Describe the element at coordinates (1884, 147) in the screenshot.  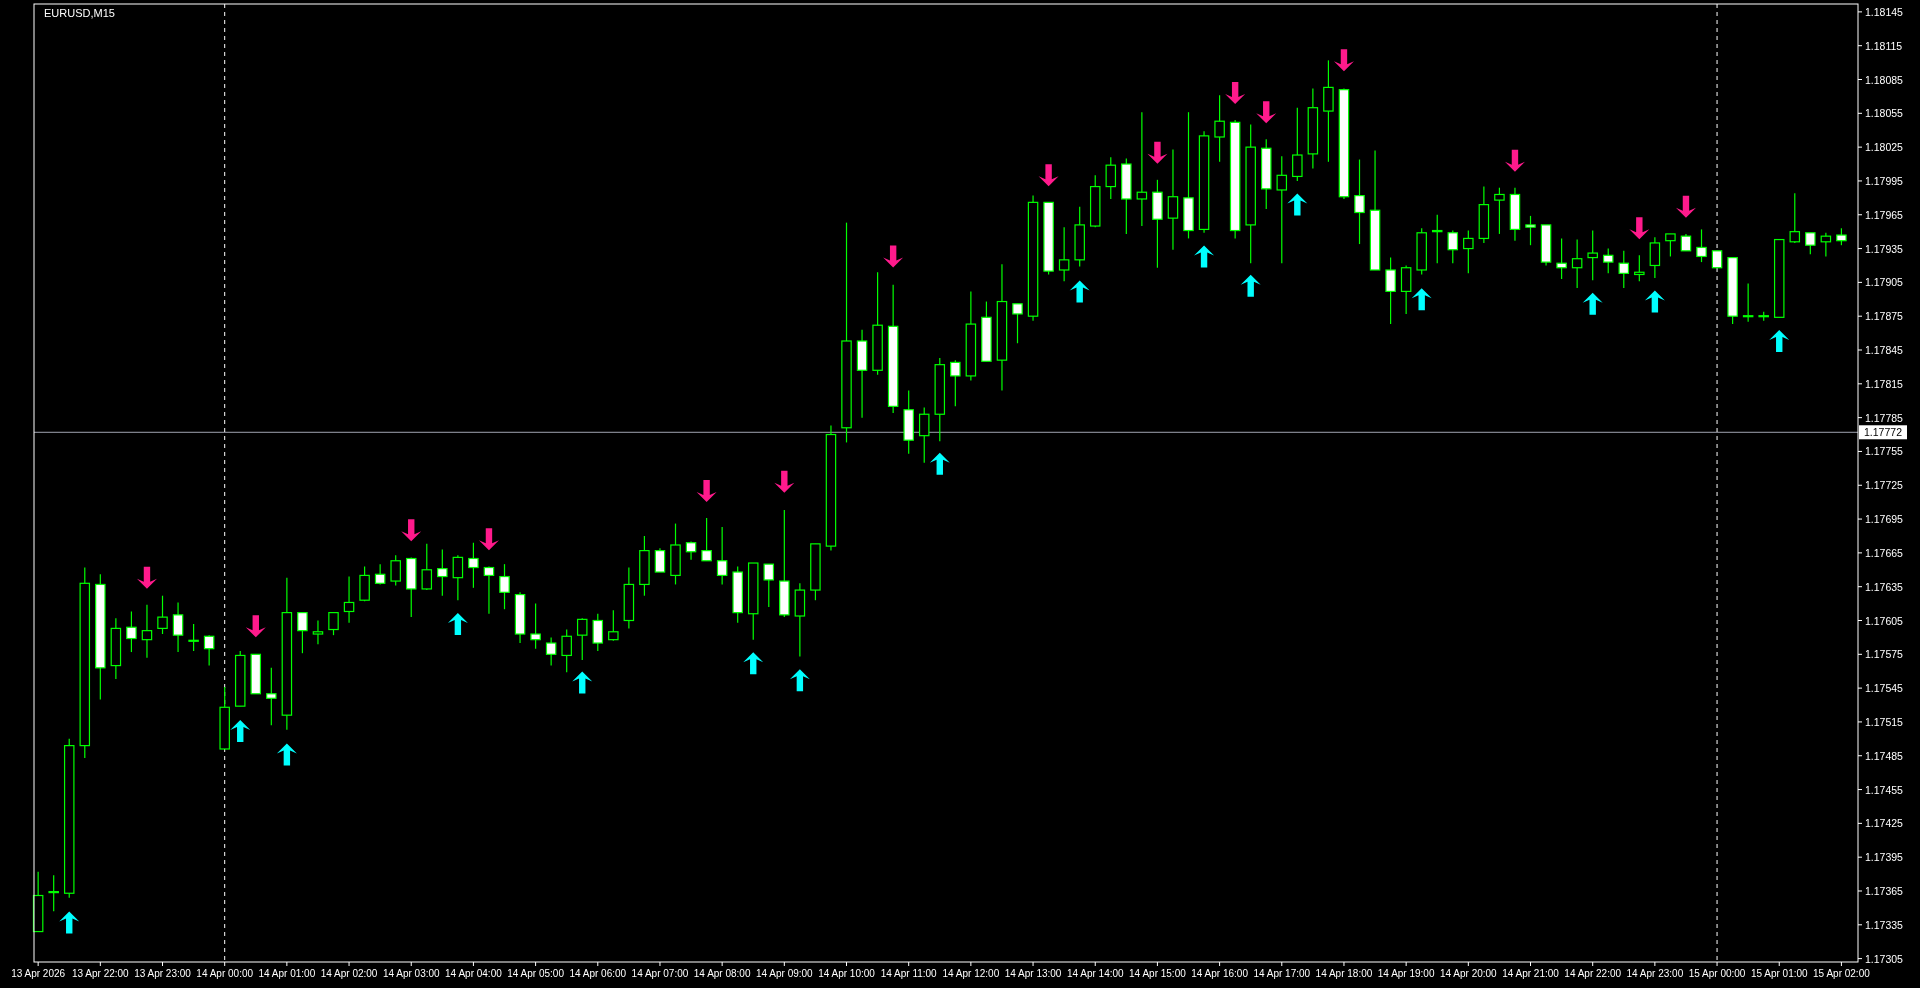
I see `y-tick-label: 1.18025` at that location.